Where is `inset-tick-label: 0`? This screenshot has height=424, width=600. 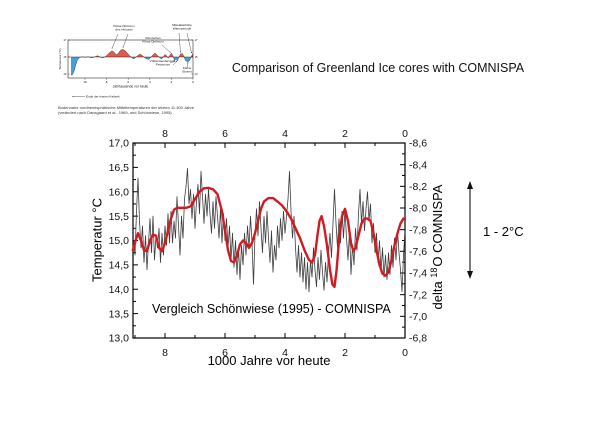 inset-tick-label: 0 is located at coordinates (193, 82).